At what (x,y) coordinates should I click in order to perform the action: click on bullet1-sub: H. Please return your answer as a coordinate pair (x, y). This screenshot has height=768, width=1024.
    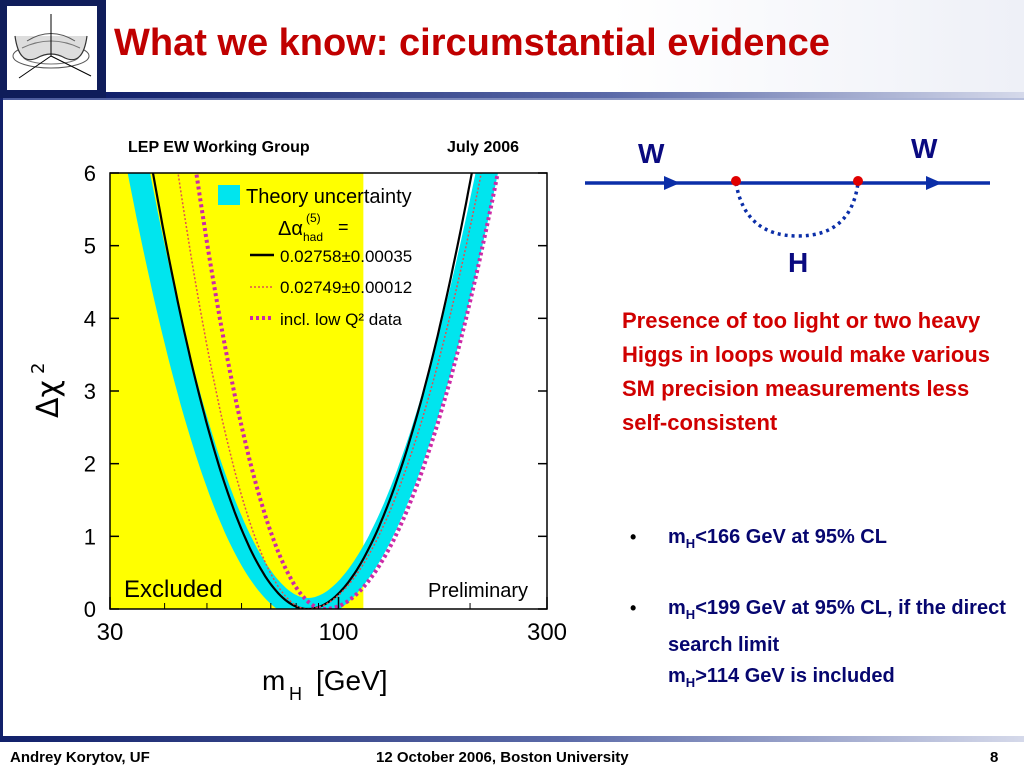
    Looking at the image, I should click on (690, 543).